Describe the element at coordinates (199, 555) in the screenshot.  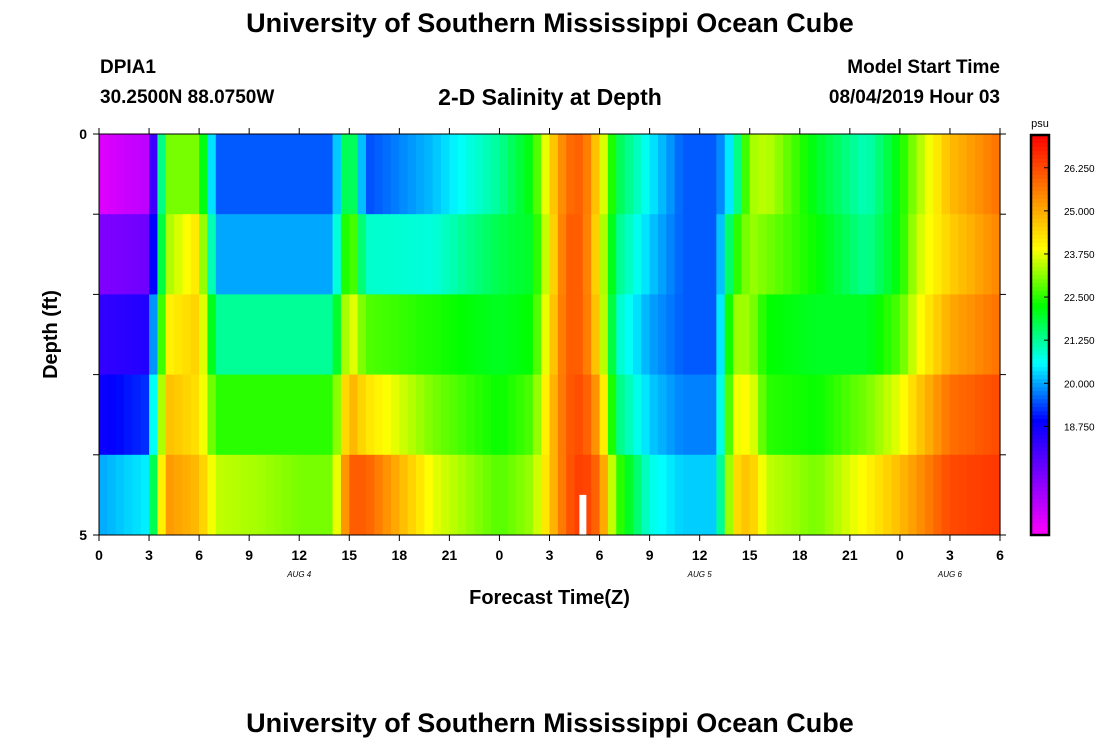
I see `x-tick-label: 6` at that location.